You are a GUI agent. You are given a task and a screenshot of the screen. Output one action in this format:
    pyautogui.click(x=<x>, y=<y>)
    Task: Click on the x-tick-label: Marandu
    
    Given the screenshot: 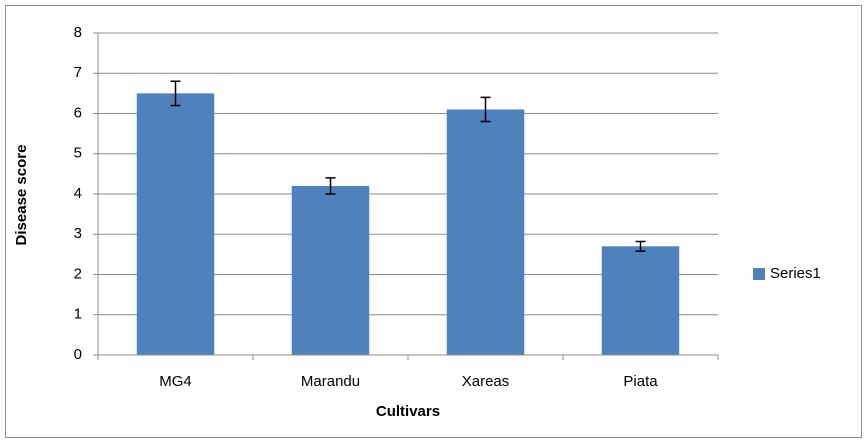 What is the action you would take?
    pyautogui.click(x=330, y=381)
    